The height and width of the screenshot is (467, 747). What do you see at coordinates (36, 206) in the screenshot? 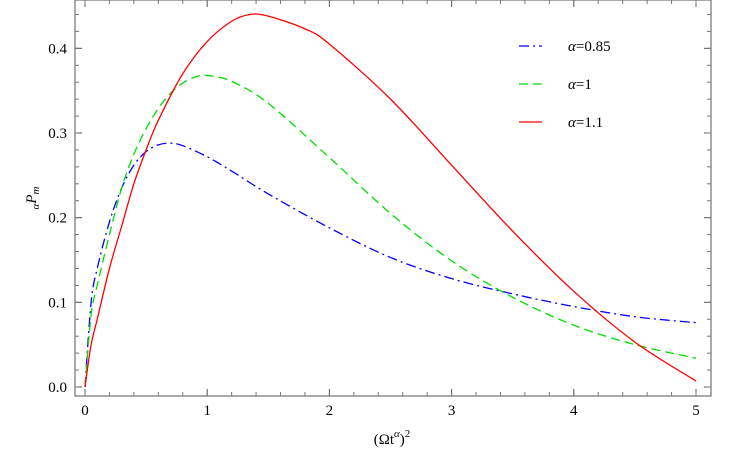
I see `y-axis-label-sub: α` at bounding box center [36, 206].